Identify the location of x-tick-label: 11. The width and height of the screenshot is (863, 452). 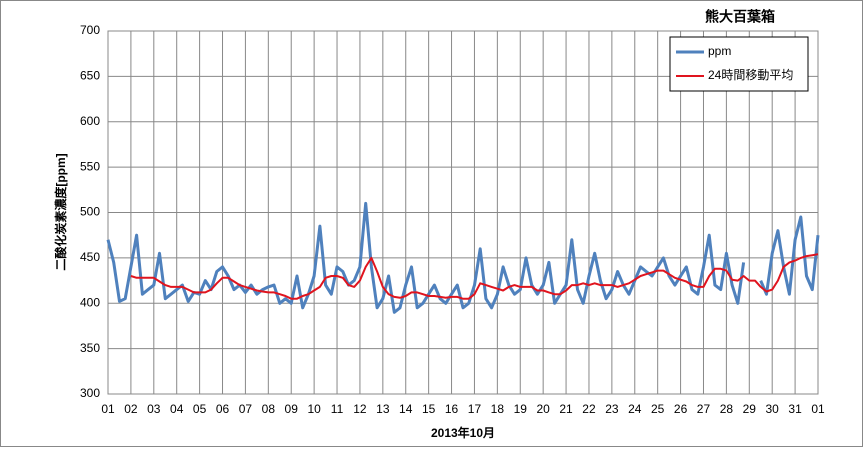
(337, 409).